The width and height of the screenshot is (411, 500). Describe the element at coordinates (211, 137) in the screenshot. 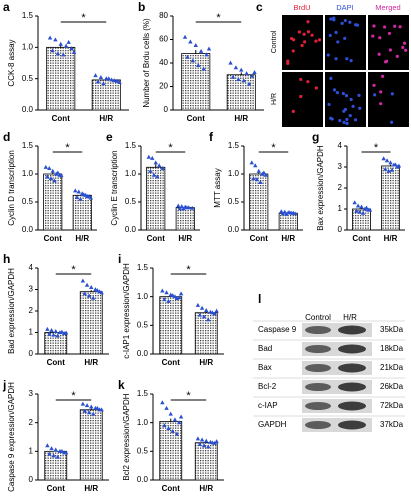

I see `panel-letter: f` at that location.